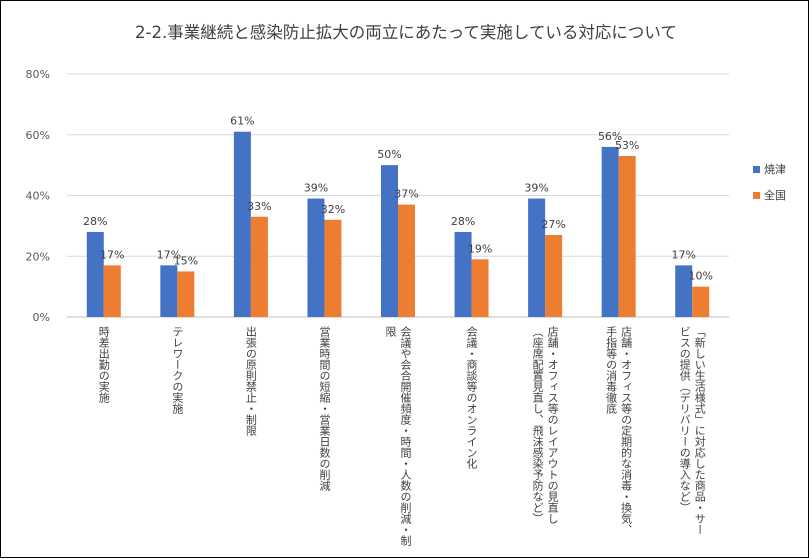  I want to click on data-label: 19%, so click(480, 248).